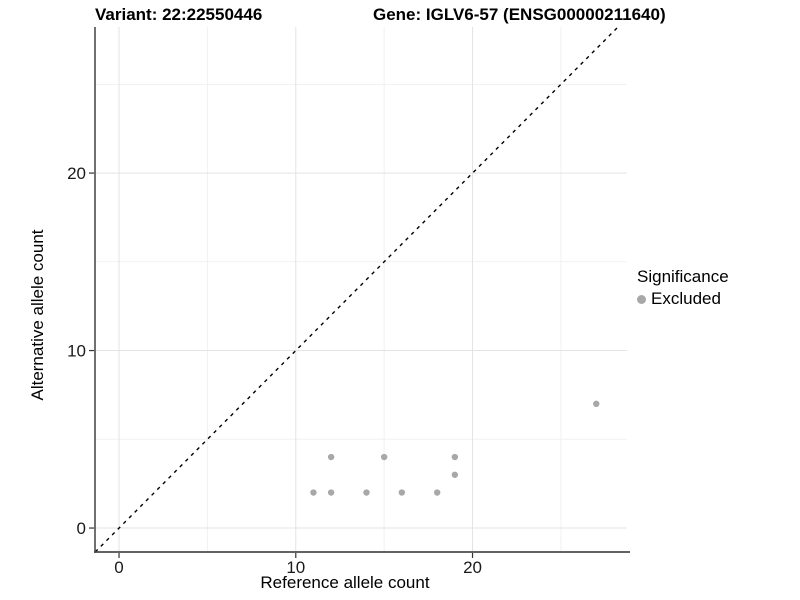 The width and height of the screenshot is (800, 600). Describe the element at coordinates (295, 567) in the screenshot. I see `x-tick-label: 10` at that location.